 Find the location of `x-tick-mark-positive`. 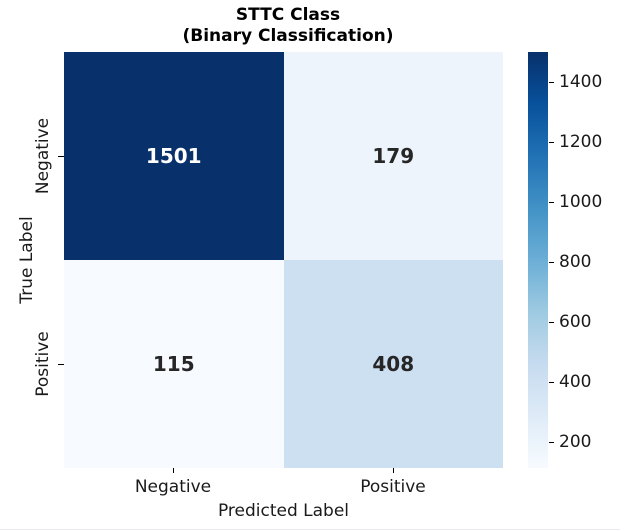

x-tick-mark-positive is located at coordinates (393, 470).